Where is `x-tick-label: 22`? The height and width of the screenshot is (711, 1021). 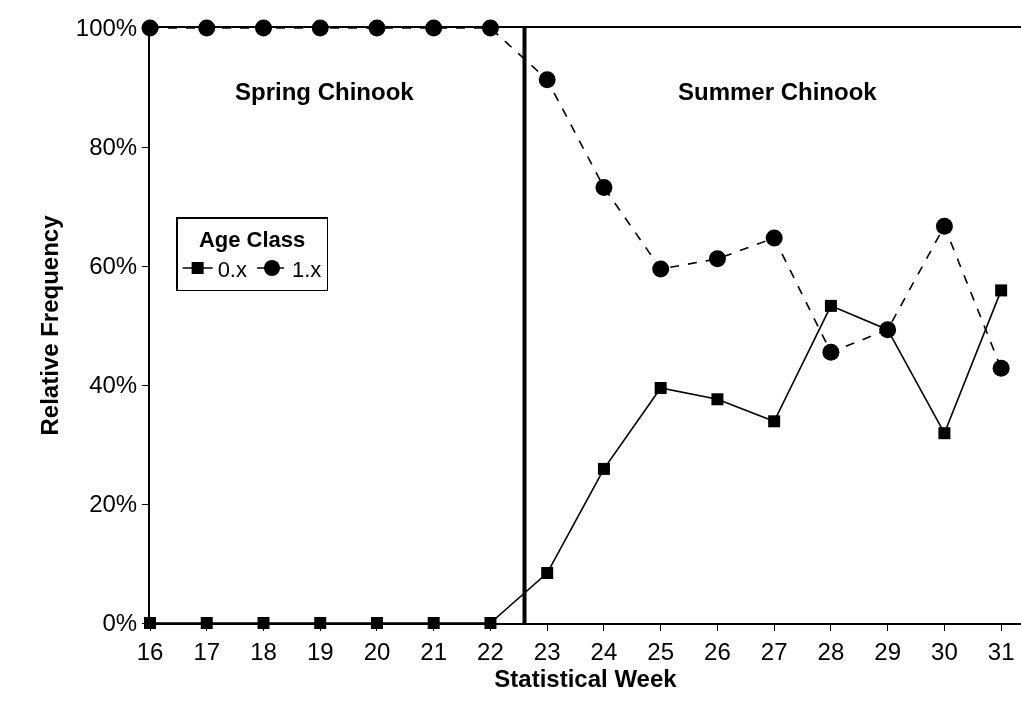
x-tick-label: 22 is located at coordinates (490, 651).